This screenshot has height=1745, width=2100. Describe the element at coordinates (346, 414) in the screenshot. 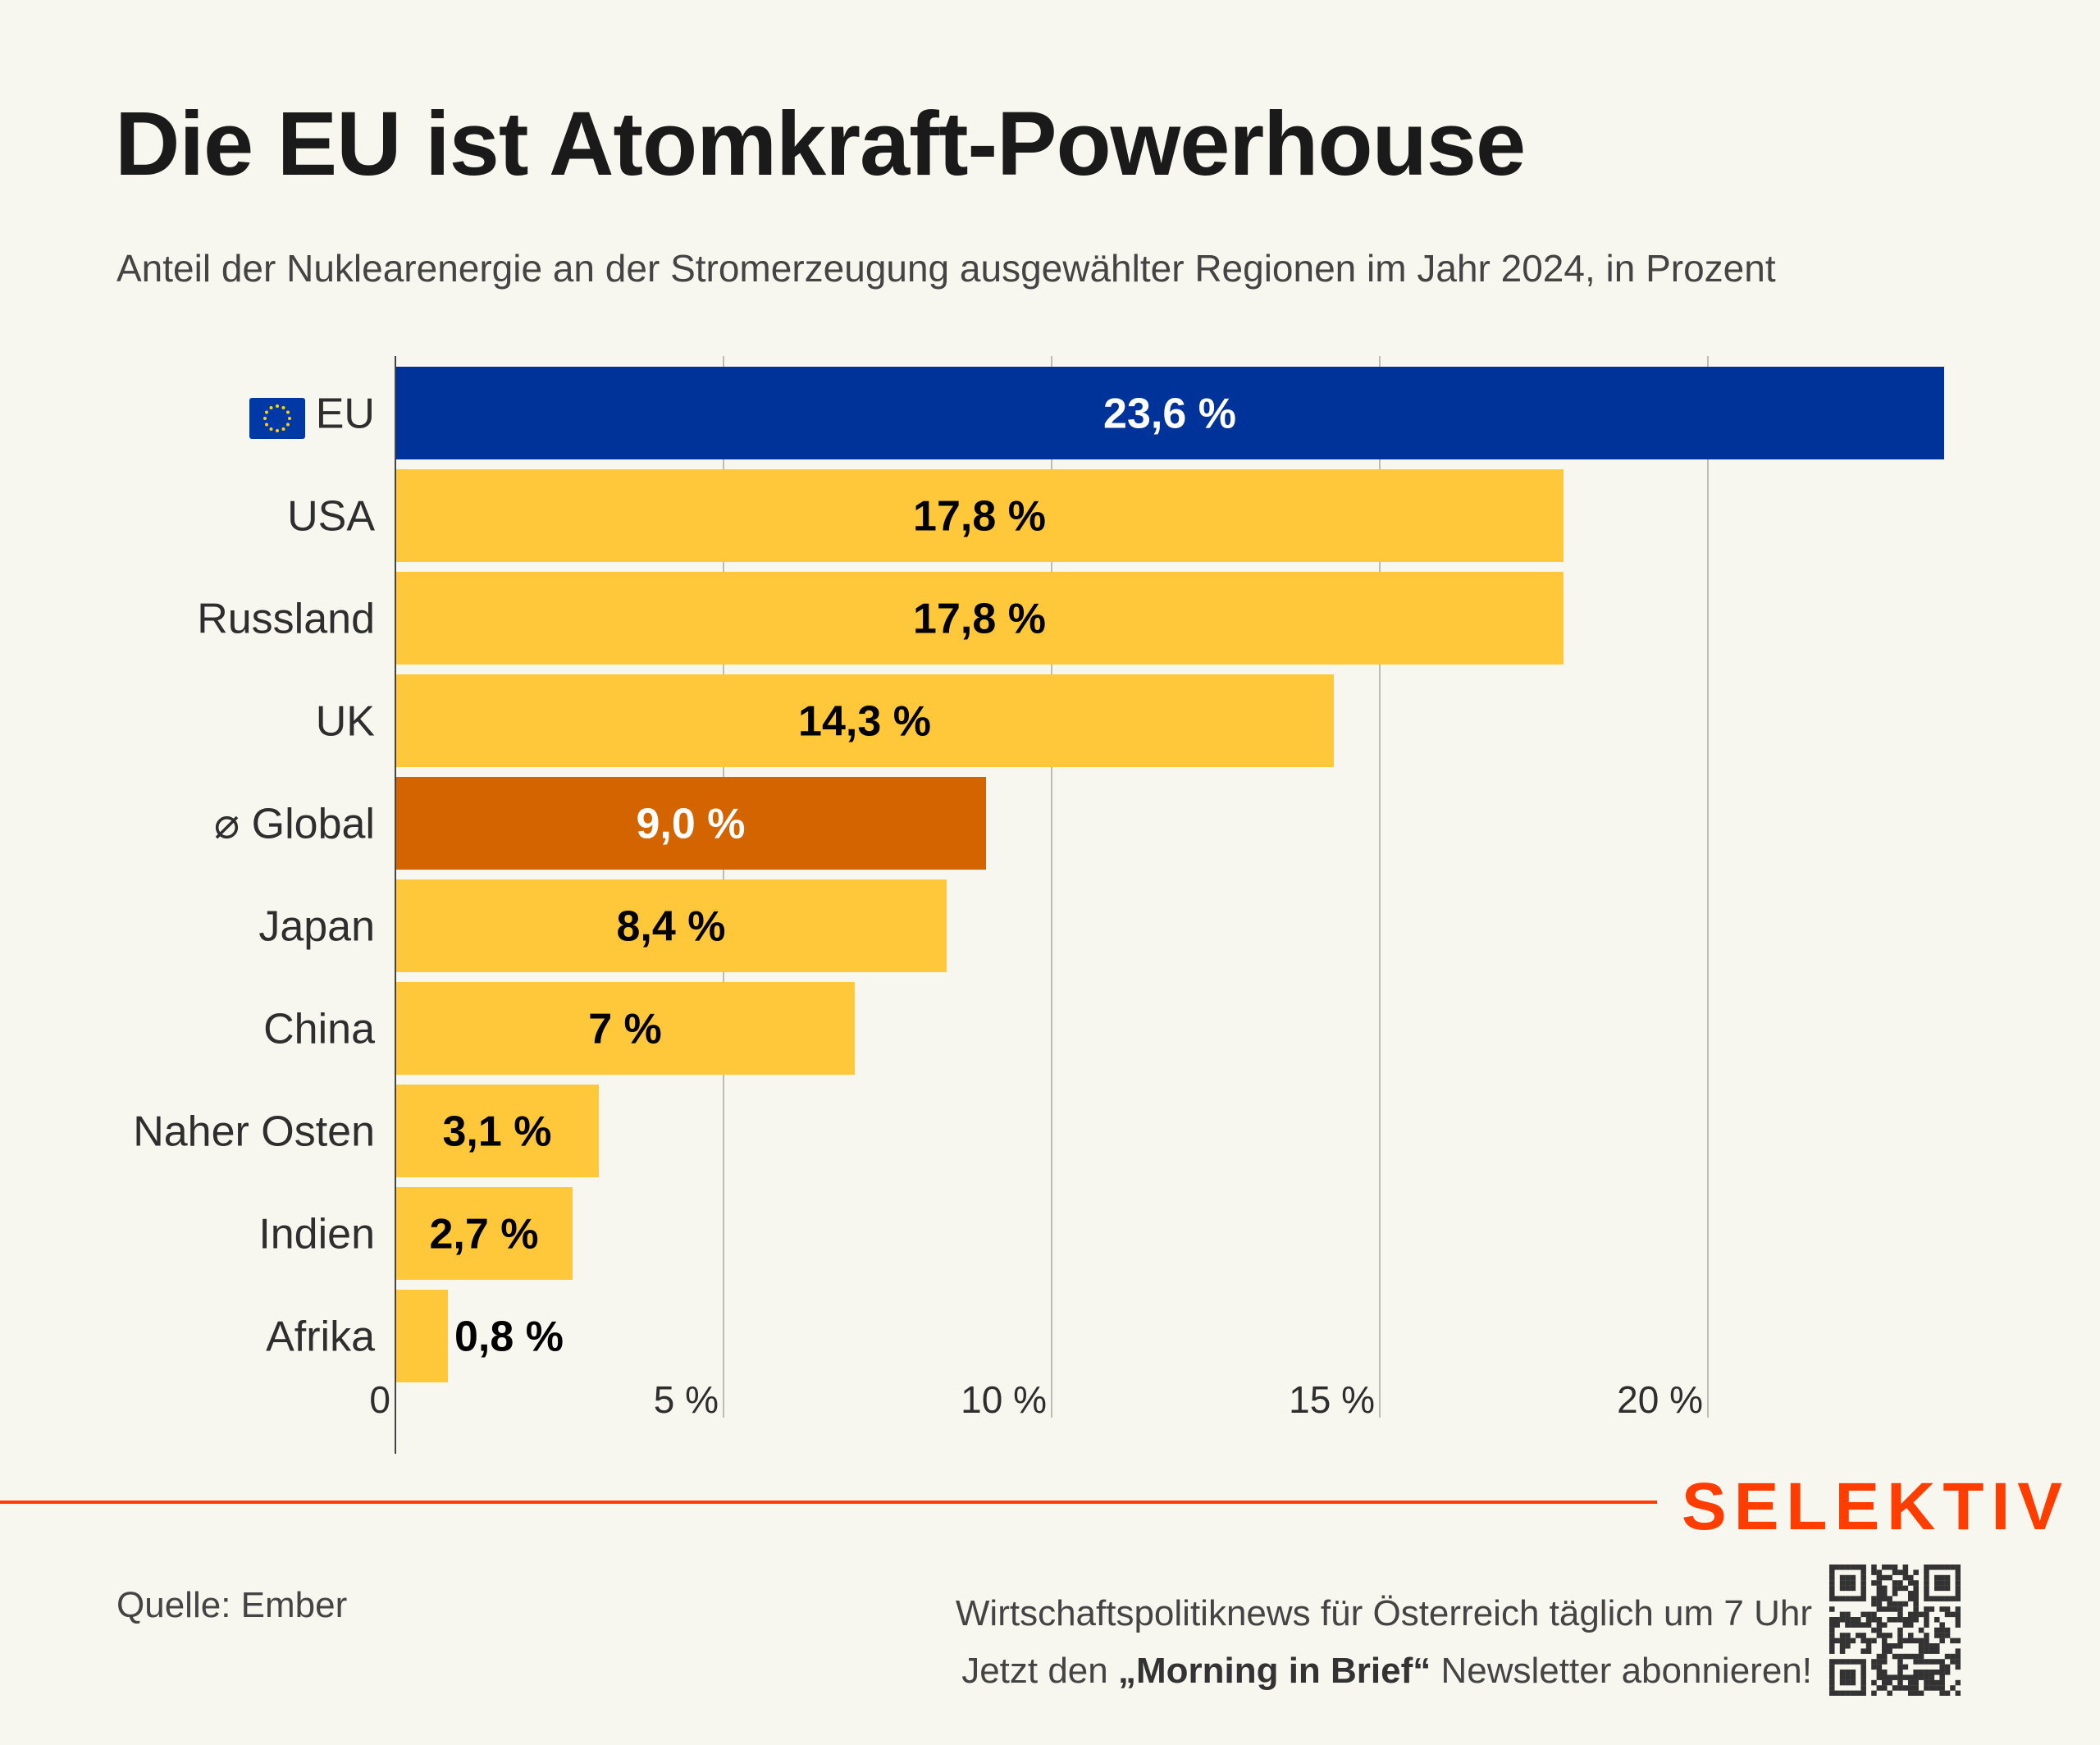

I see `category-label: EU` at that location.